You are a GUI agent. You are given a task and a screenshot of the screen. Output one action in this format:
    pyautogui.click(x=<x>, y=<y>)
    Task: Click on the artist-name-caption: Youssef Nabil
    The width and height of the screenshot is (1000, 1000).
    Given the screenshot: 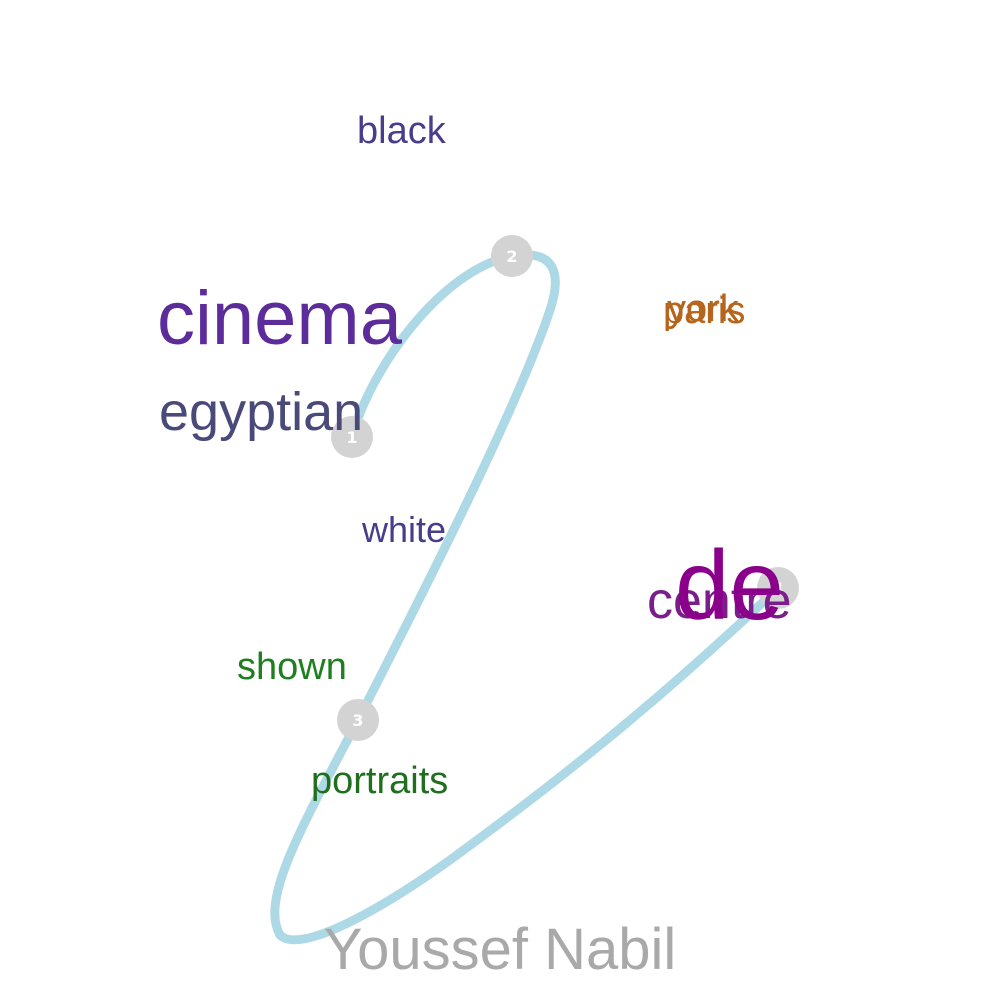 What is the action you would take?
    pyautogui.click(x=500, y=949)
    